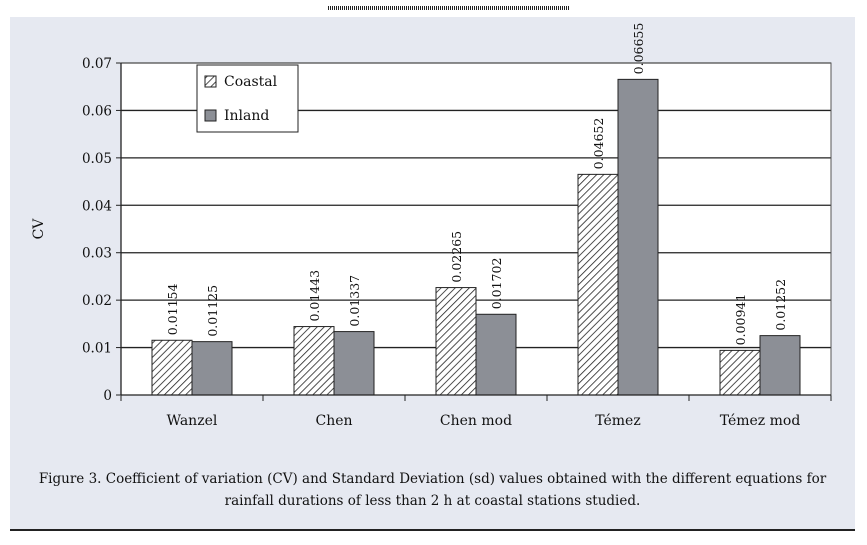 Image resolution: width=867 pixels, height=545 pixels. Describe the element at coordinates (246, 116) in the screenshot. I see `legend-label-inland: Inland` at that location.